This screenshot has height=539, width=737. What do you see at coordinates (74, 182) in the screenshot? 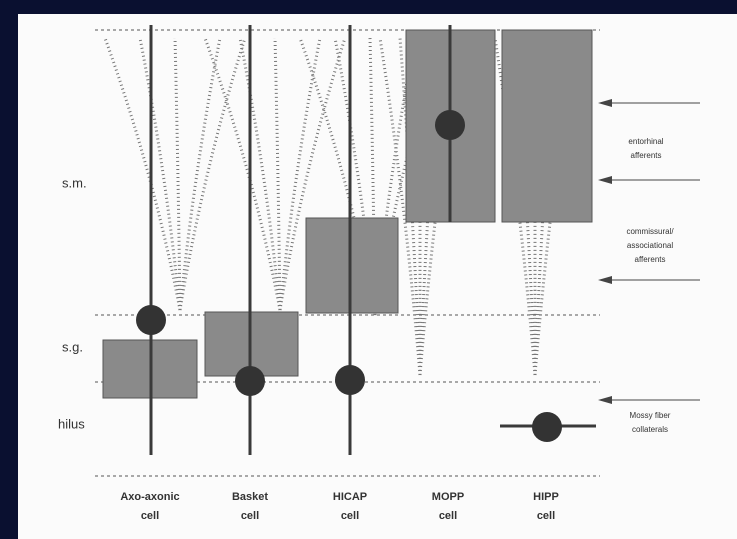
I see `layer-label: s.m.` at bounding box center [74, 182].